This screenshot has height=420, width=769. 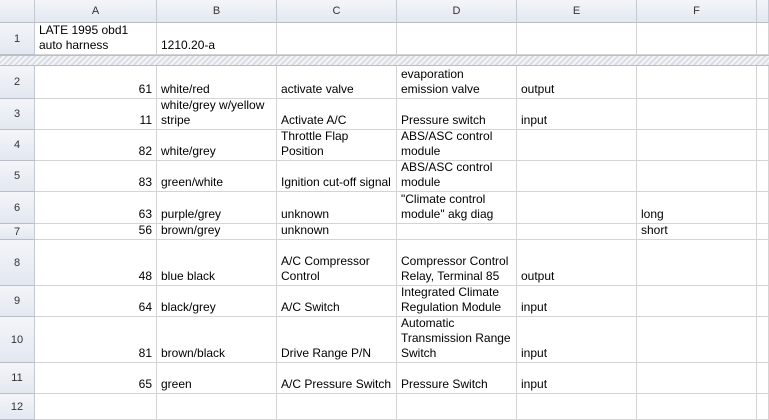 I want to click on cell-text: output, so click(x=538, y=89).